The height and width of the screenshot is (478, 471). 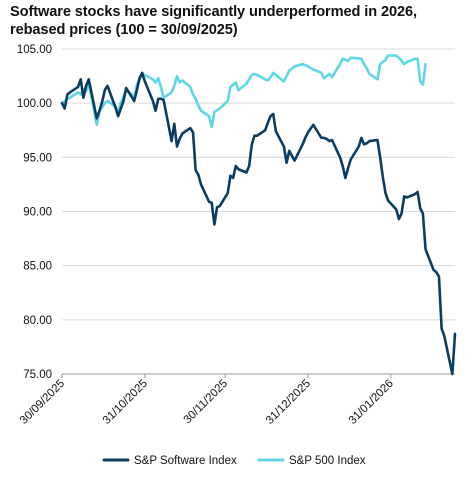 What do you see at coordinates (371, 402) in the screenshot?
I see `x-tick-label: 31/01/2026` at bounding box center [371, 402].